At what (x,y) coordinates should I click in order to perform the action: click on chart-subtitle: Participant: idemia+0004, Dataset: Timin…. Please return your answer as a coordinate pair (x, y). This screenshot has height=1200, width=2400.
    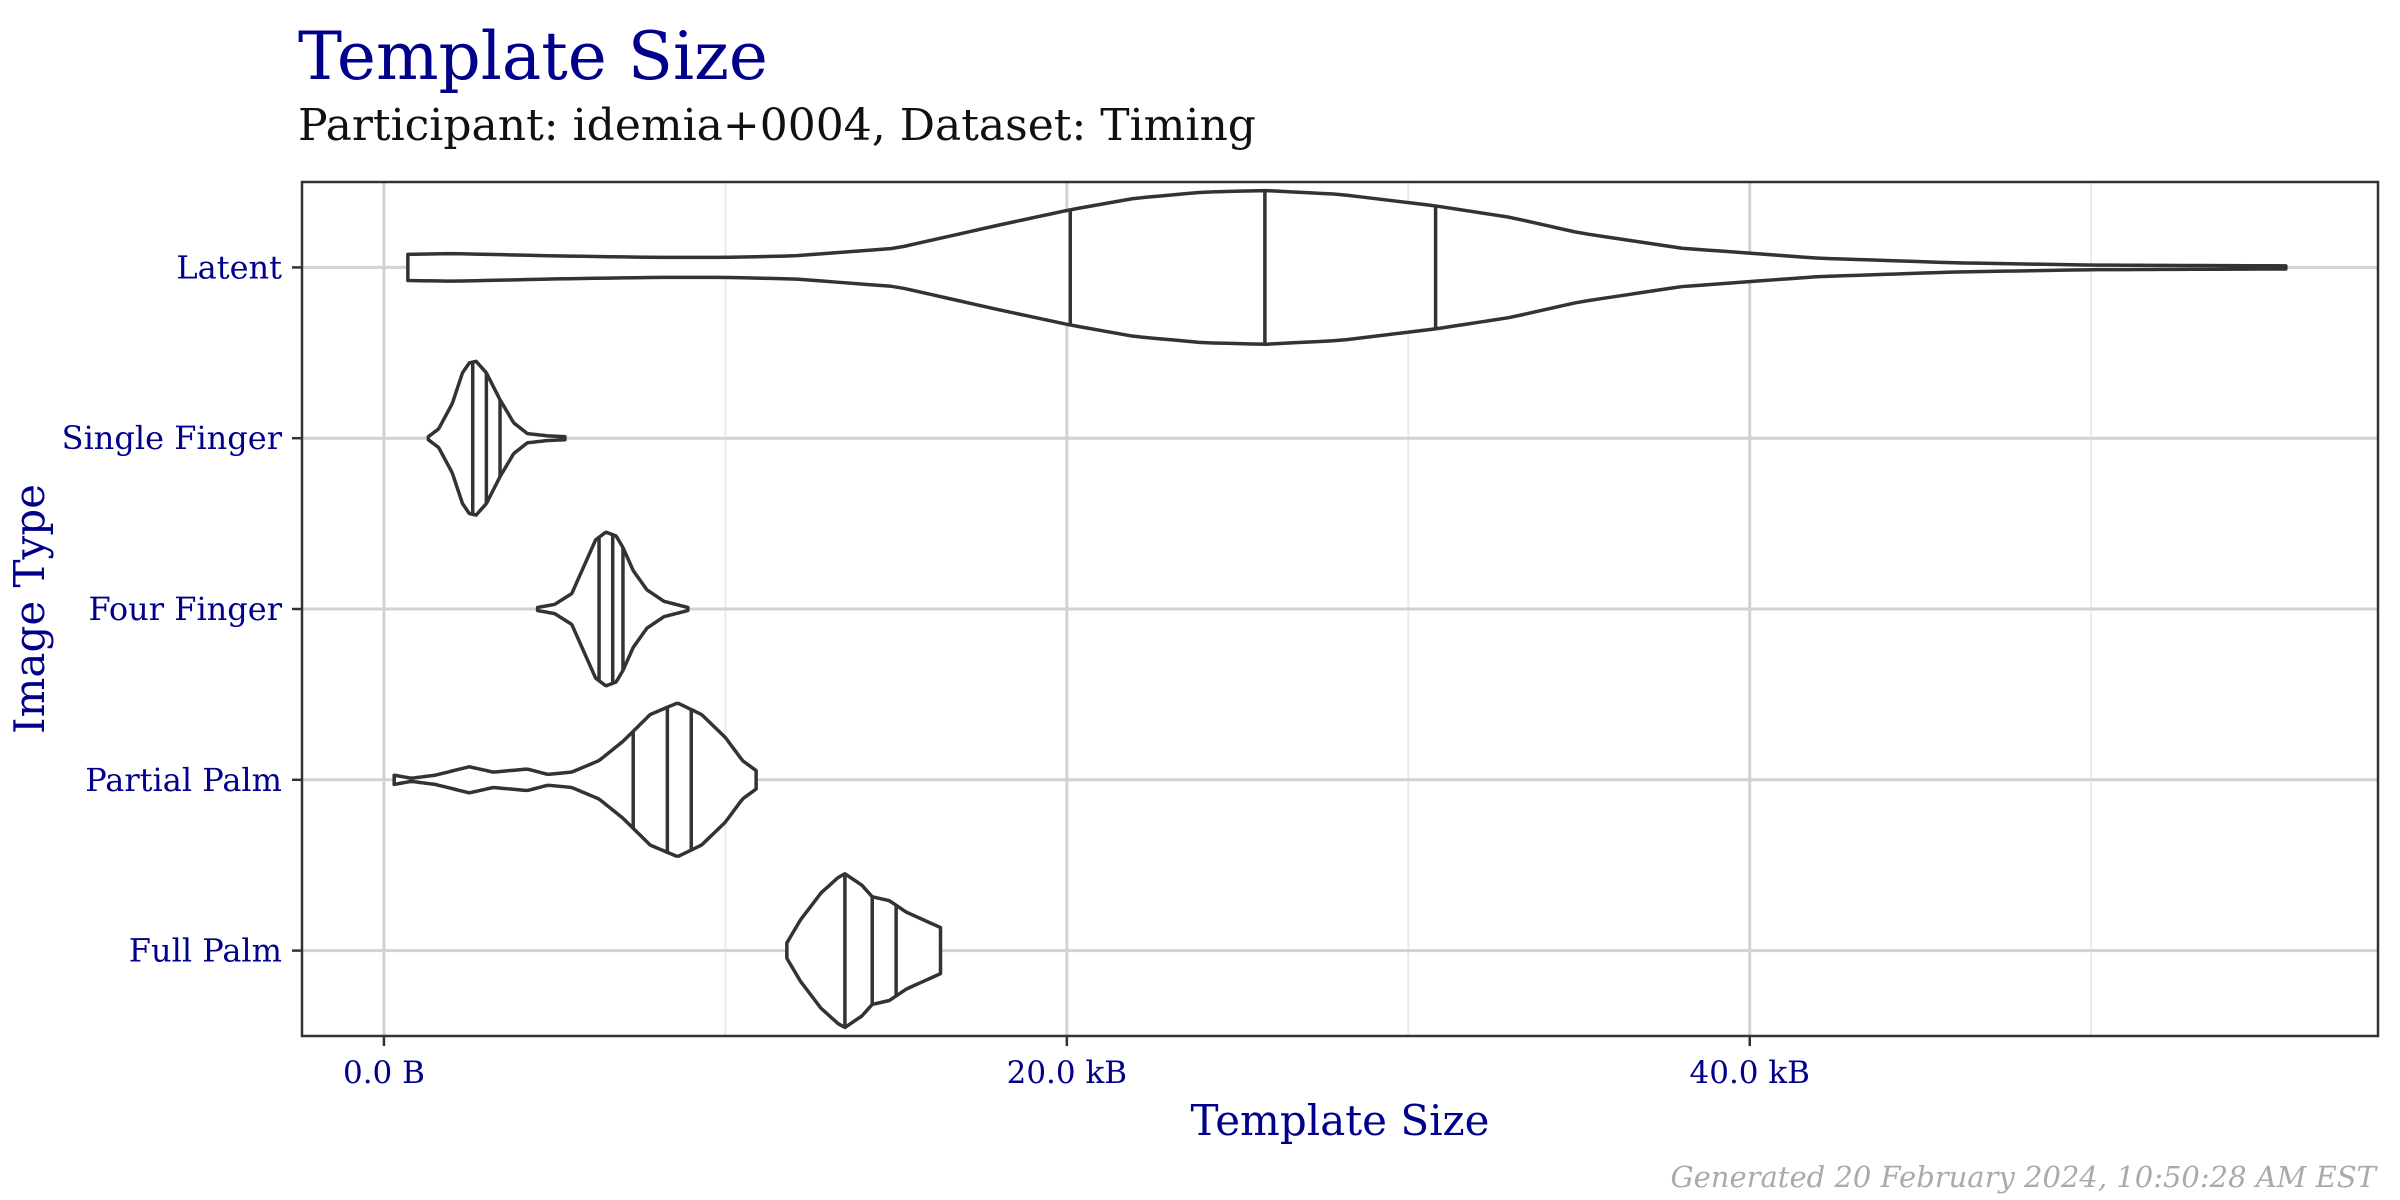
    Looking at the image, I should click on (777, 125).